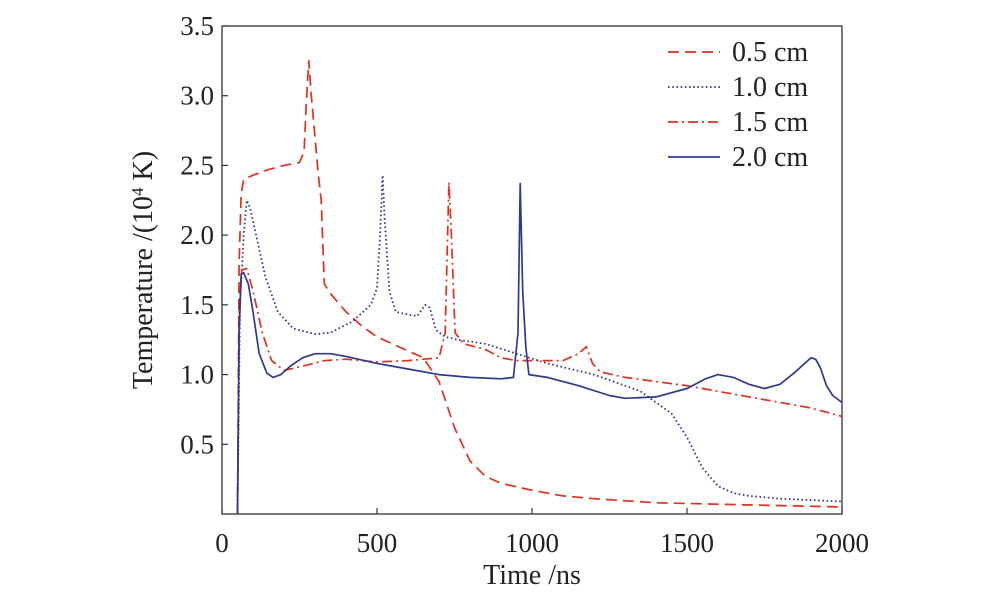 The image size is (1000, 596). Describe the element at coordinates (532, 543) in the screenshot. I see `x-tick-label: 1000` at that location.